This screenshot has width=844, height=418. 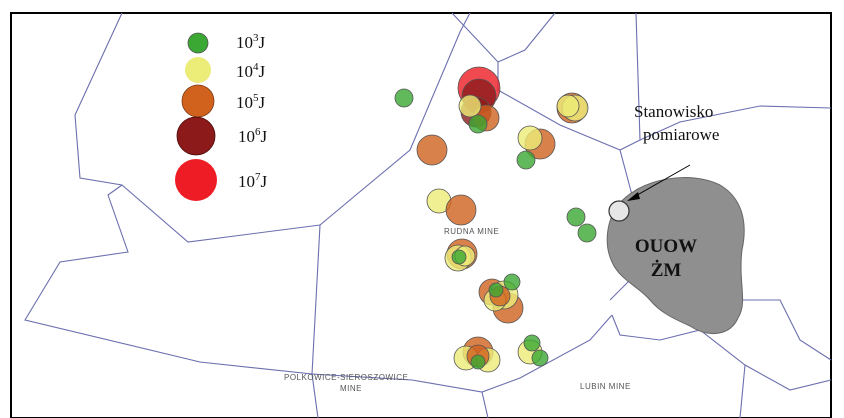 What do you see at coordinates (251, 71) in the screenshot?
I see `legend-label-10-4J: 104J` at bounding box center [251, 71].